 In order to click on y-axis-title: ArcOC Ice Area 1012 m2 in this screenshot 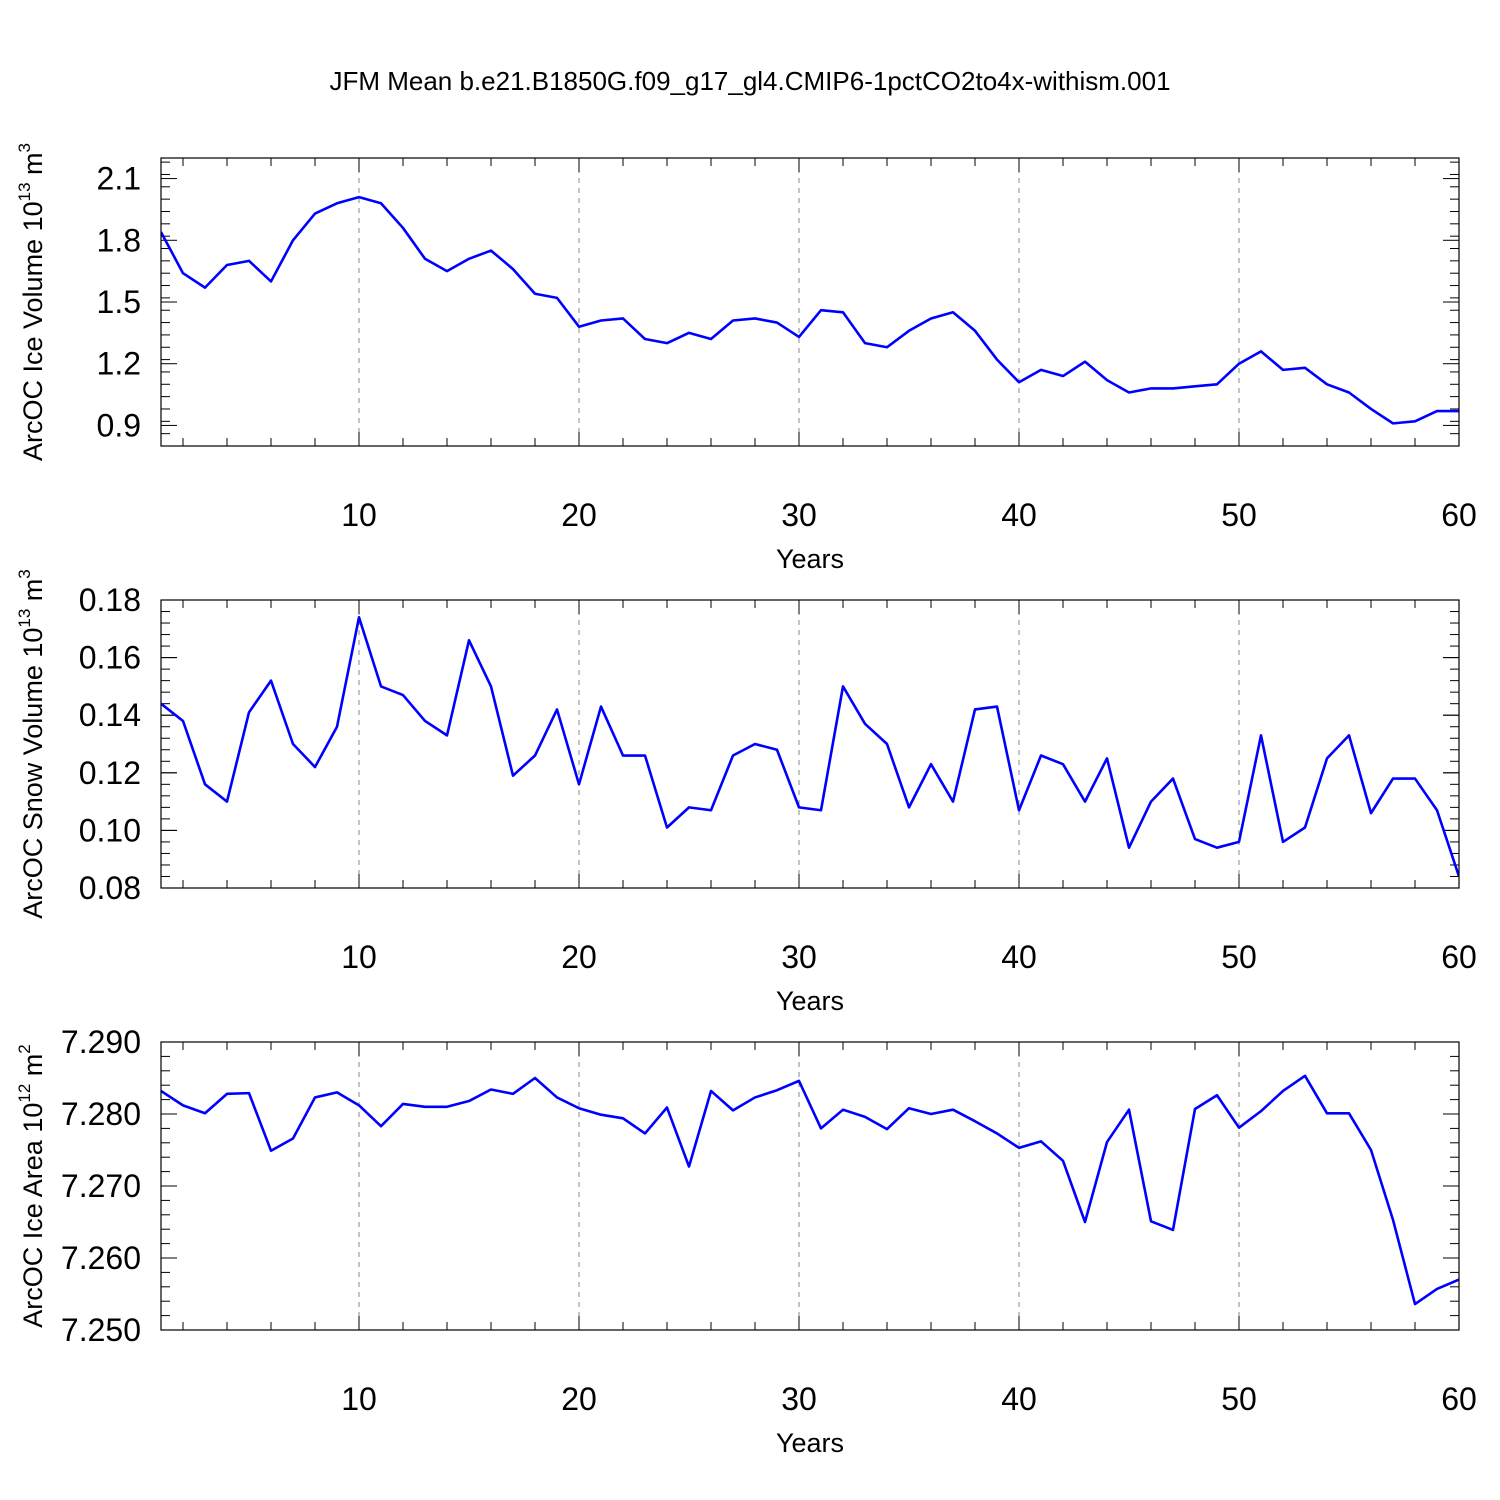, I will do `click(31, 1186)`.